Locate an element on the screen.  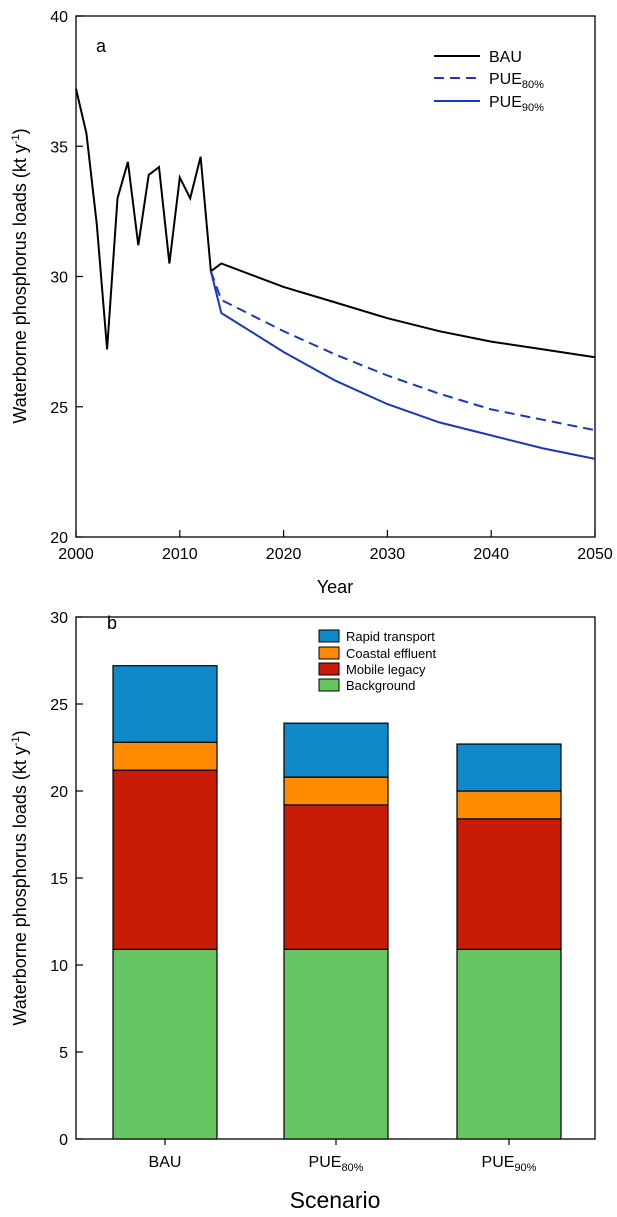
x-axis-b: BAU PUE80% PUE90% is located at coordinates (343, 1156).